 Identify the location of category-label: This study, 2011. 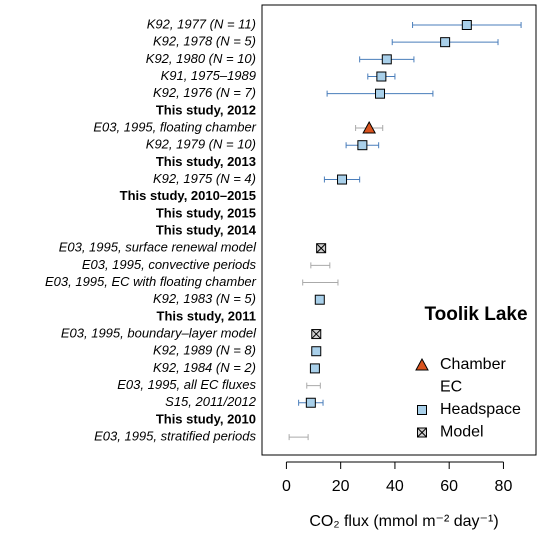
(206, 315).